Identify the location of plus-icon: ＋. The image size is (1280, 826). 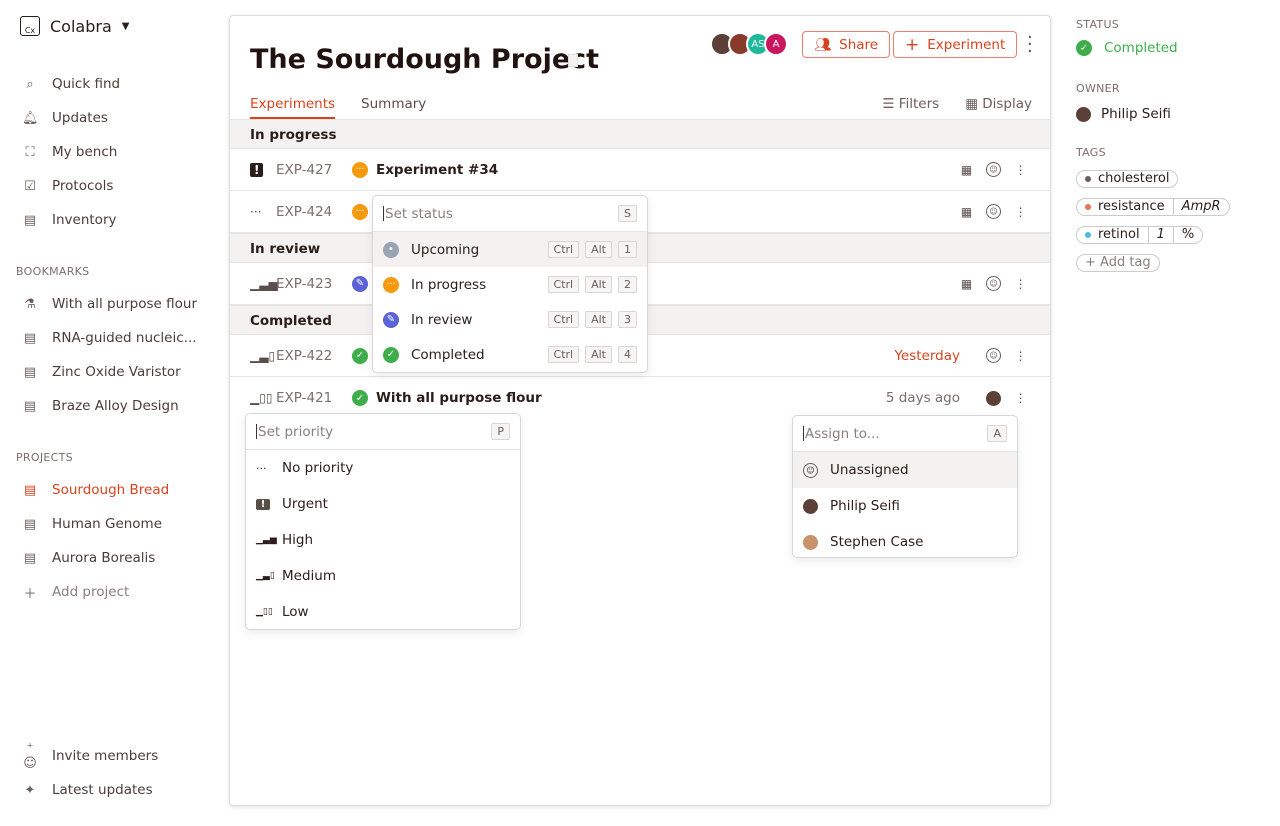
(30, 594).